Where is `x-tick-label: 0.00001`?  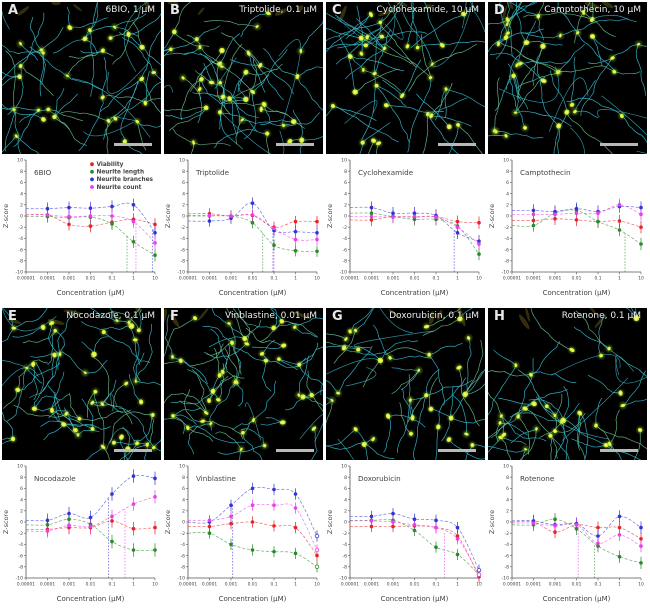 x-tick-label: 0.00001 is located at coordinates (350, 279).